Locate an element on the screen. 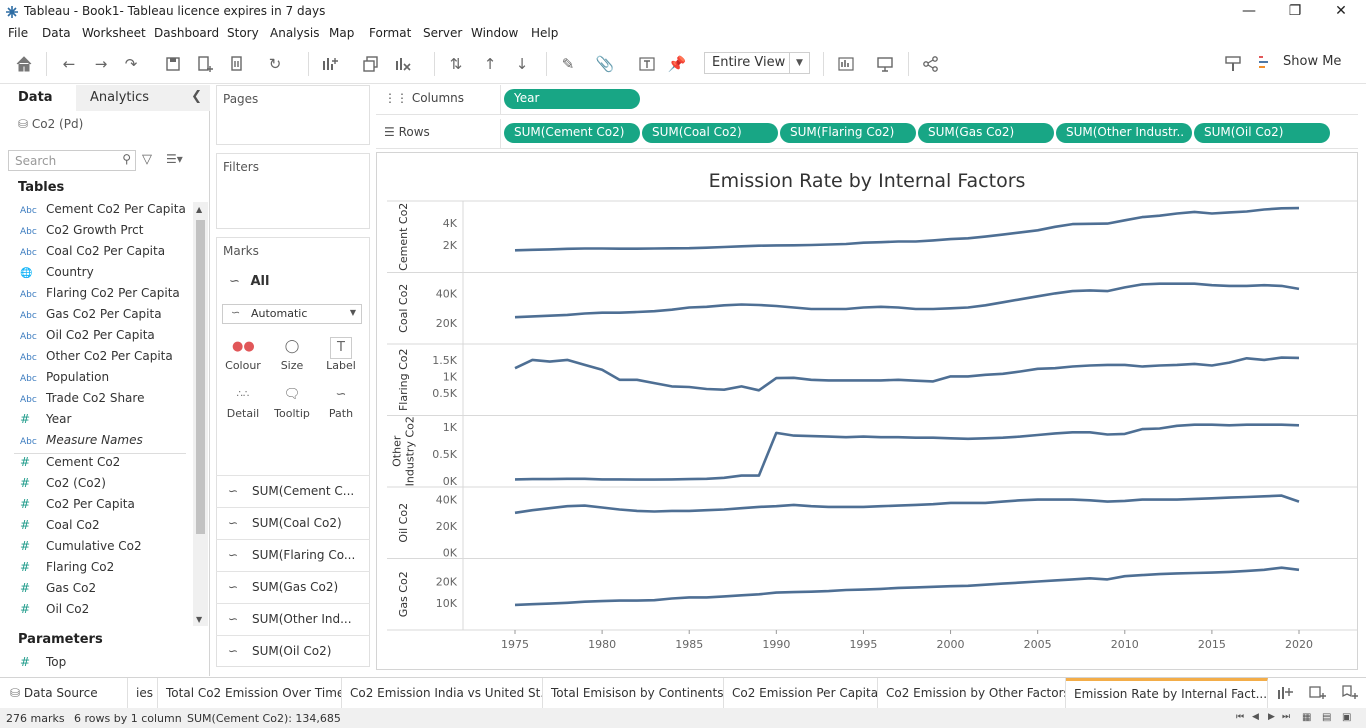  new-story-tab-icon is located at coordinates (1349, 693).